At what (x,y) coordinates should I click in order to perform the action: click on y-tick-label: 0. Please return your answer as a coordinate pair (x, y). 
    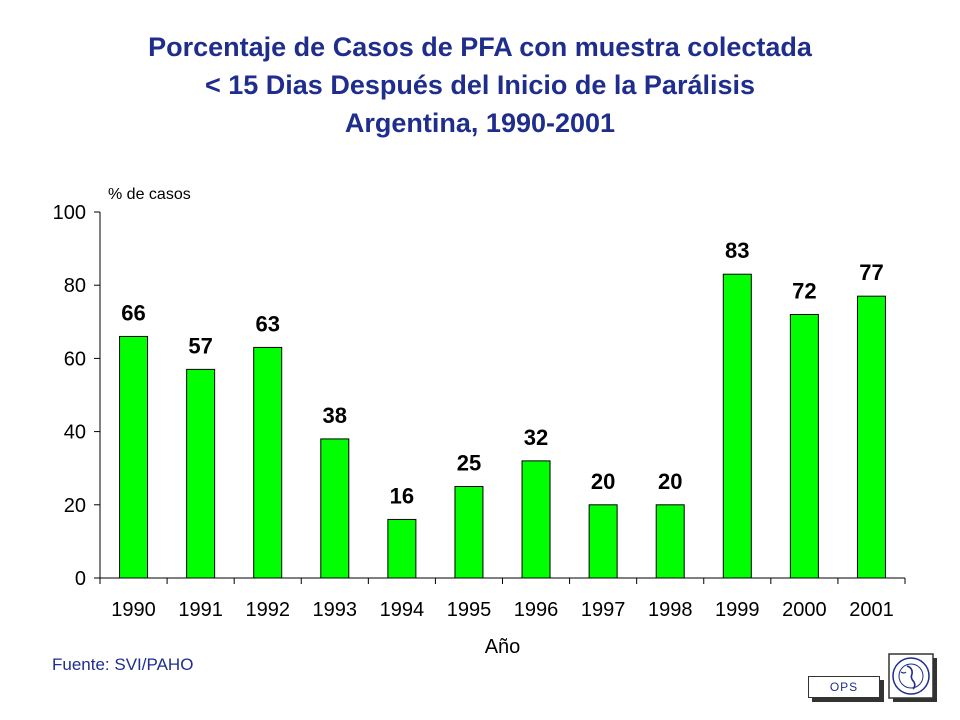
    Looking at the image, I should click on (80, 579).